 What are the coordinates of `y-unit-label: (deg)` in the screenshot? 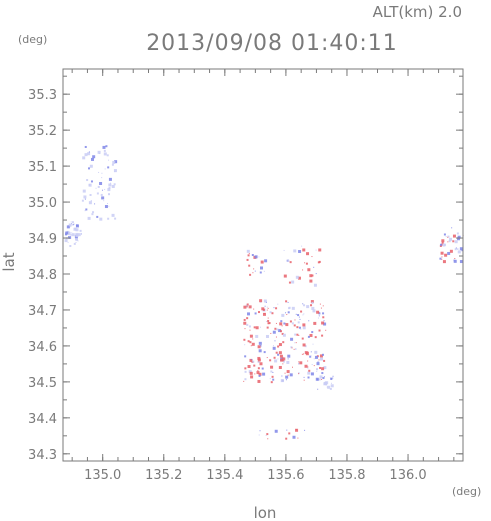 It's located at (32, 39).